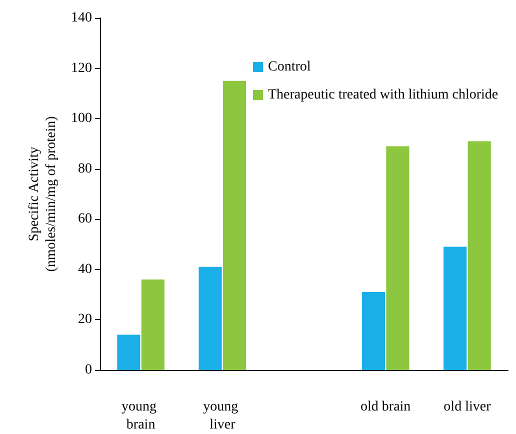 This screenshot has width=516, height=434. What do you see at coordinates (43, 194) in the screenshot?
I see `y-axis-title: Specific Activity (nmoles/min/mg of protein)` at bounding box center [43, 194].